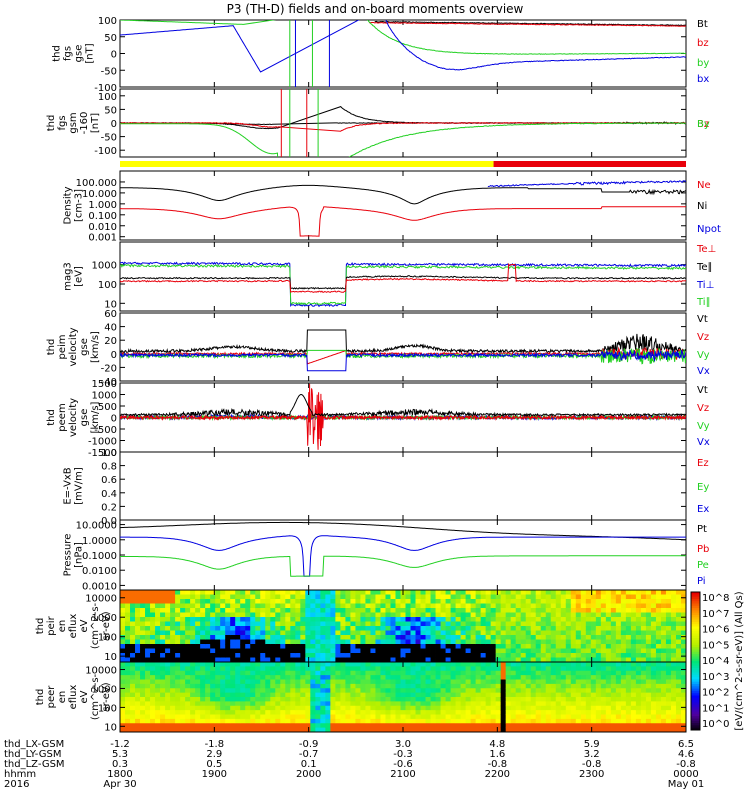 The image size is (750, 800). I want to click on legend-peem_velocity-2: Vy, so click(703, 426).